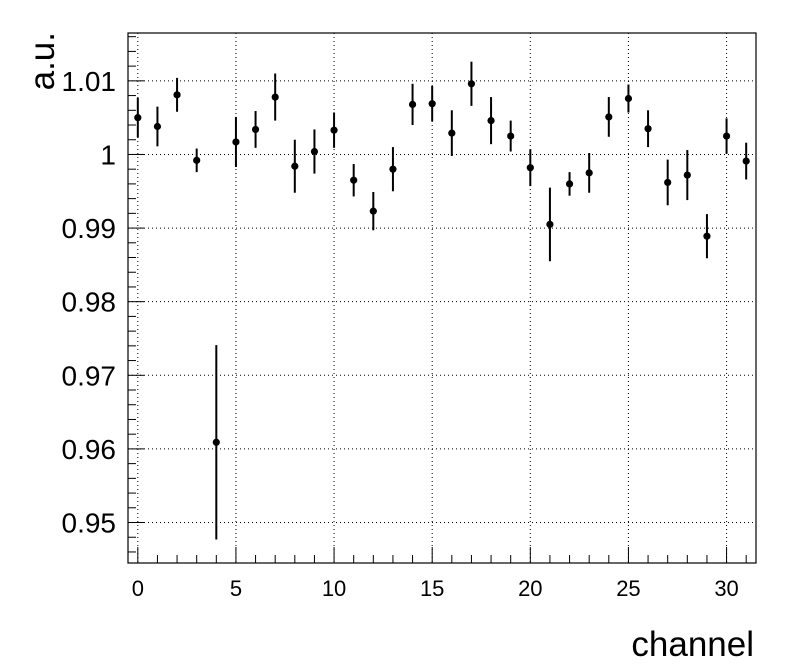 The width and height of the screenshot is (796, 672). I want to click on y-tick-label: 1, so click(108, 154).